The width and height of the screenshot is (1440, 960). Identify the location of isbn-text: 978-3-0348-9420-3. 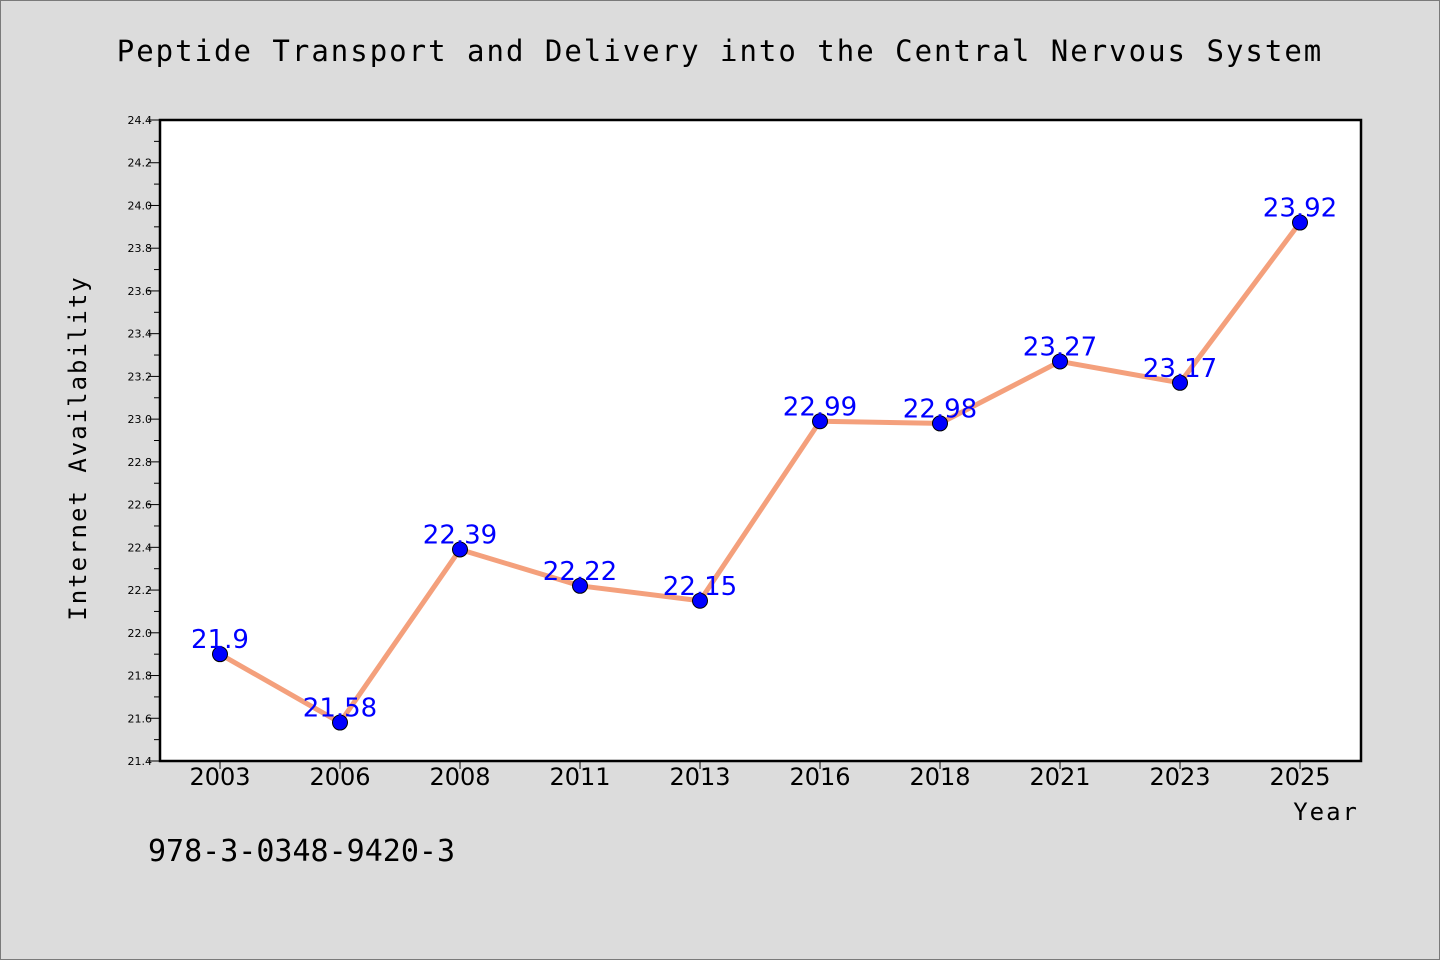
(302, 851).